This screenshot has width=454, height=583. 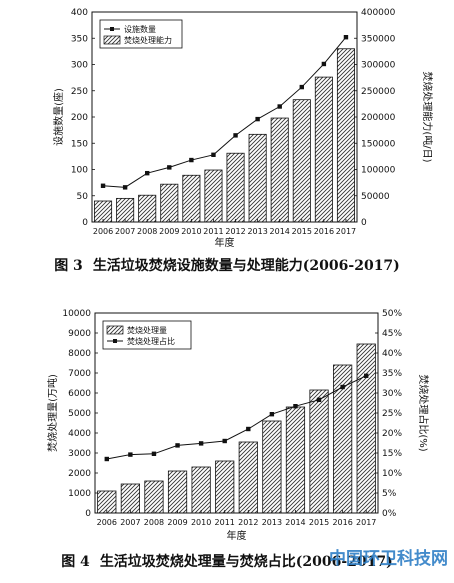 What do you see at coordinates (115, 341) in the screenshot?
I see `legend-line-marker` at bounding box center [115, 341].